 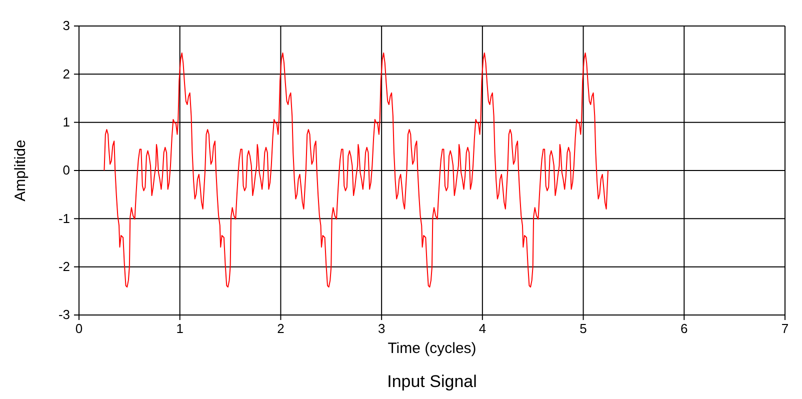 I want to click on x-tick-label: 0, so click(x=79, y=328).